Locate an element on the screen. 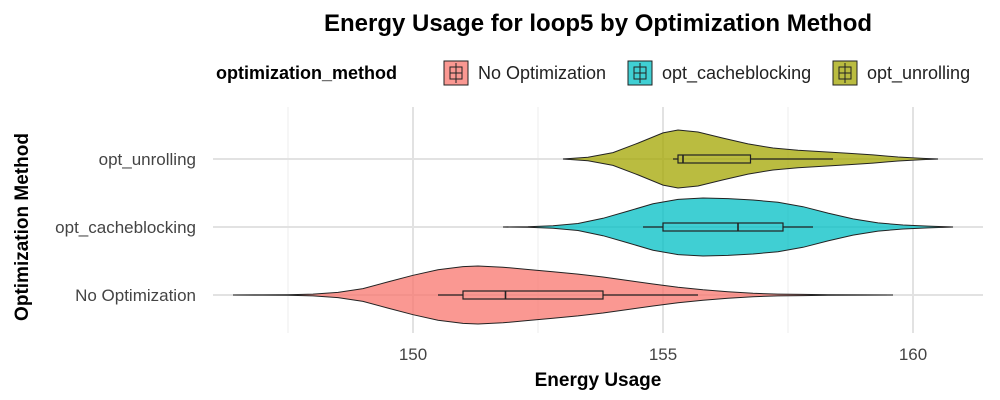  legend-label: opt_unrolling is located at coordinates (918, 73).